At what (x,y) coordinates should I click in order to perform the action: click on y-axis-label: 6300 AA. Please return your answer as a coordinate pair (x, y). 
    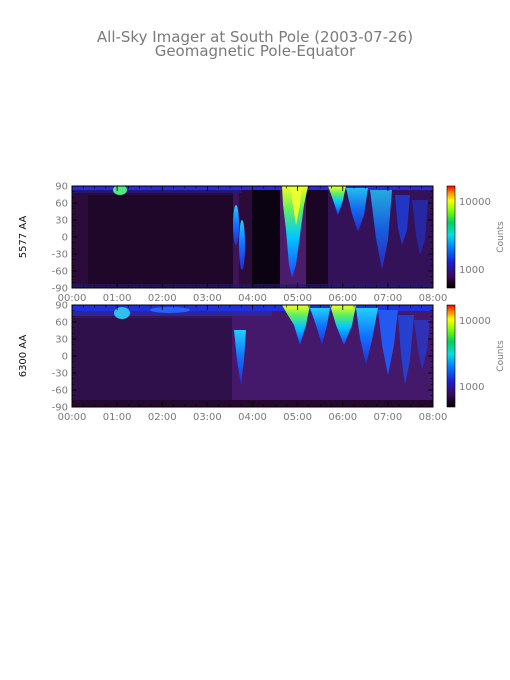
    Looking at the image, I should click on (23, 356).